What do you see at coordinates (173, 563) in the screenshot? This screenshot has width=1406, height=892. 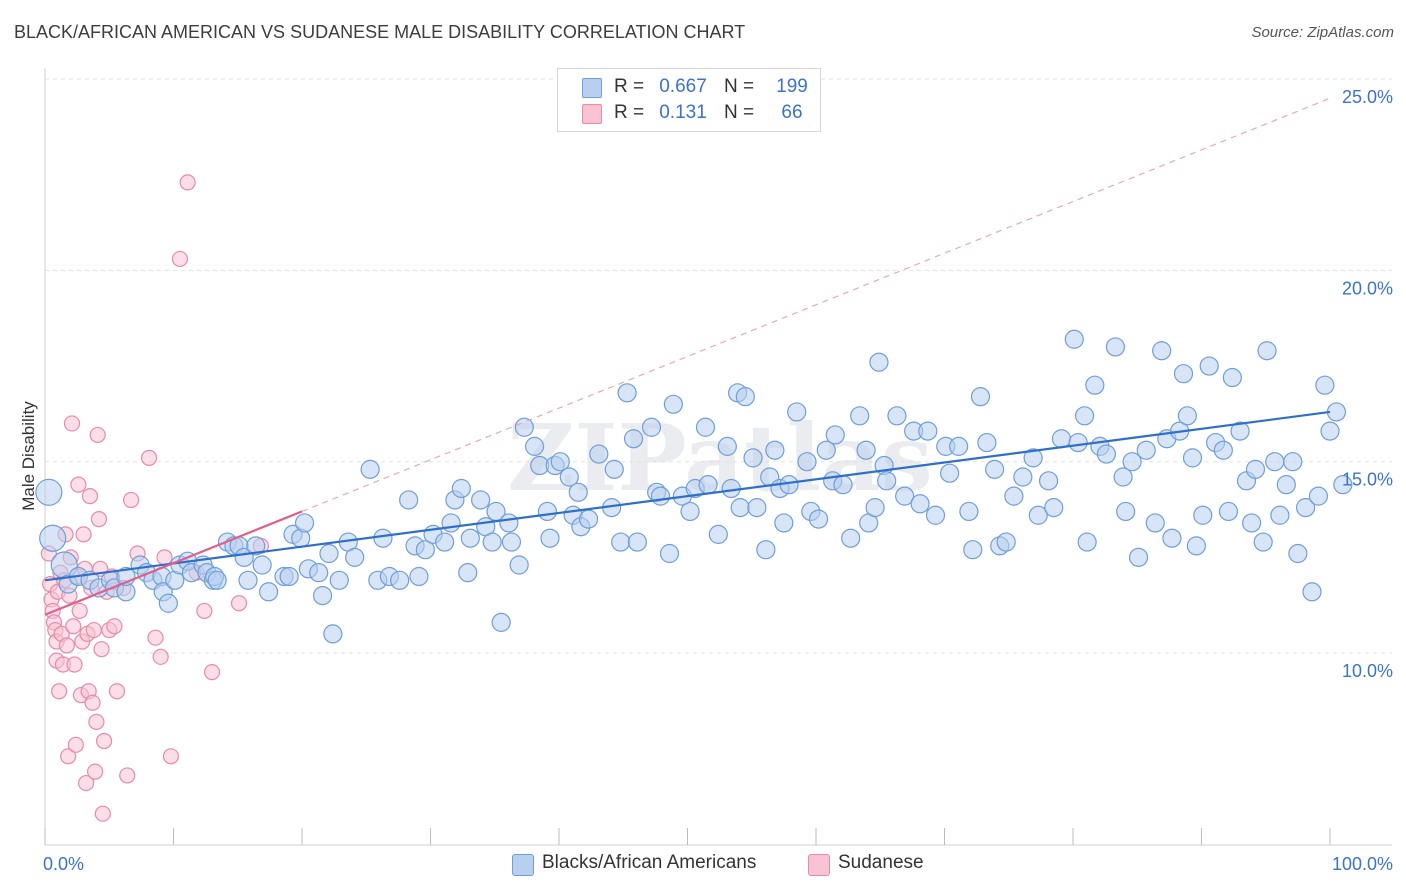 I see `sudanese-trend-line` at bounding box center [173, 563].